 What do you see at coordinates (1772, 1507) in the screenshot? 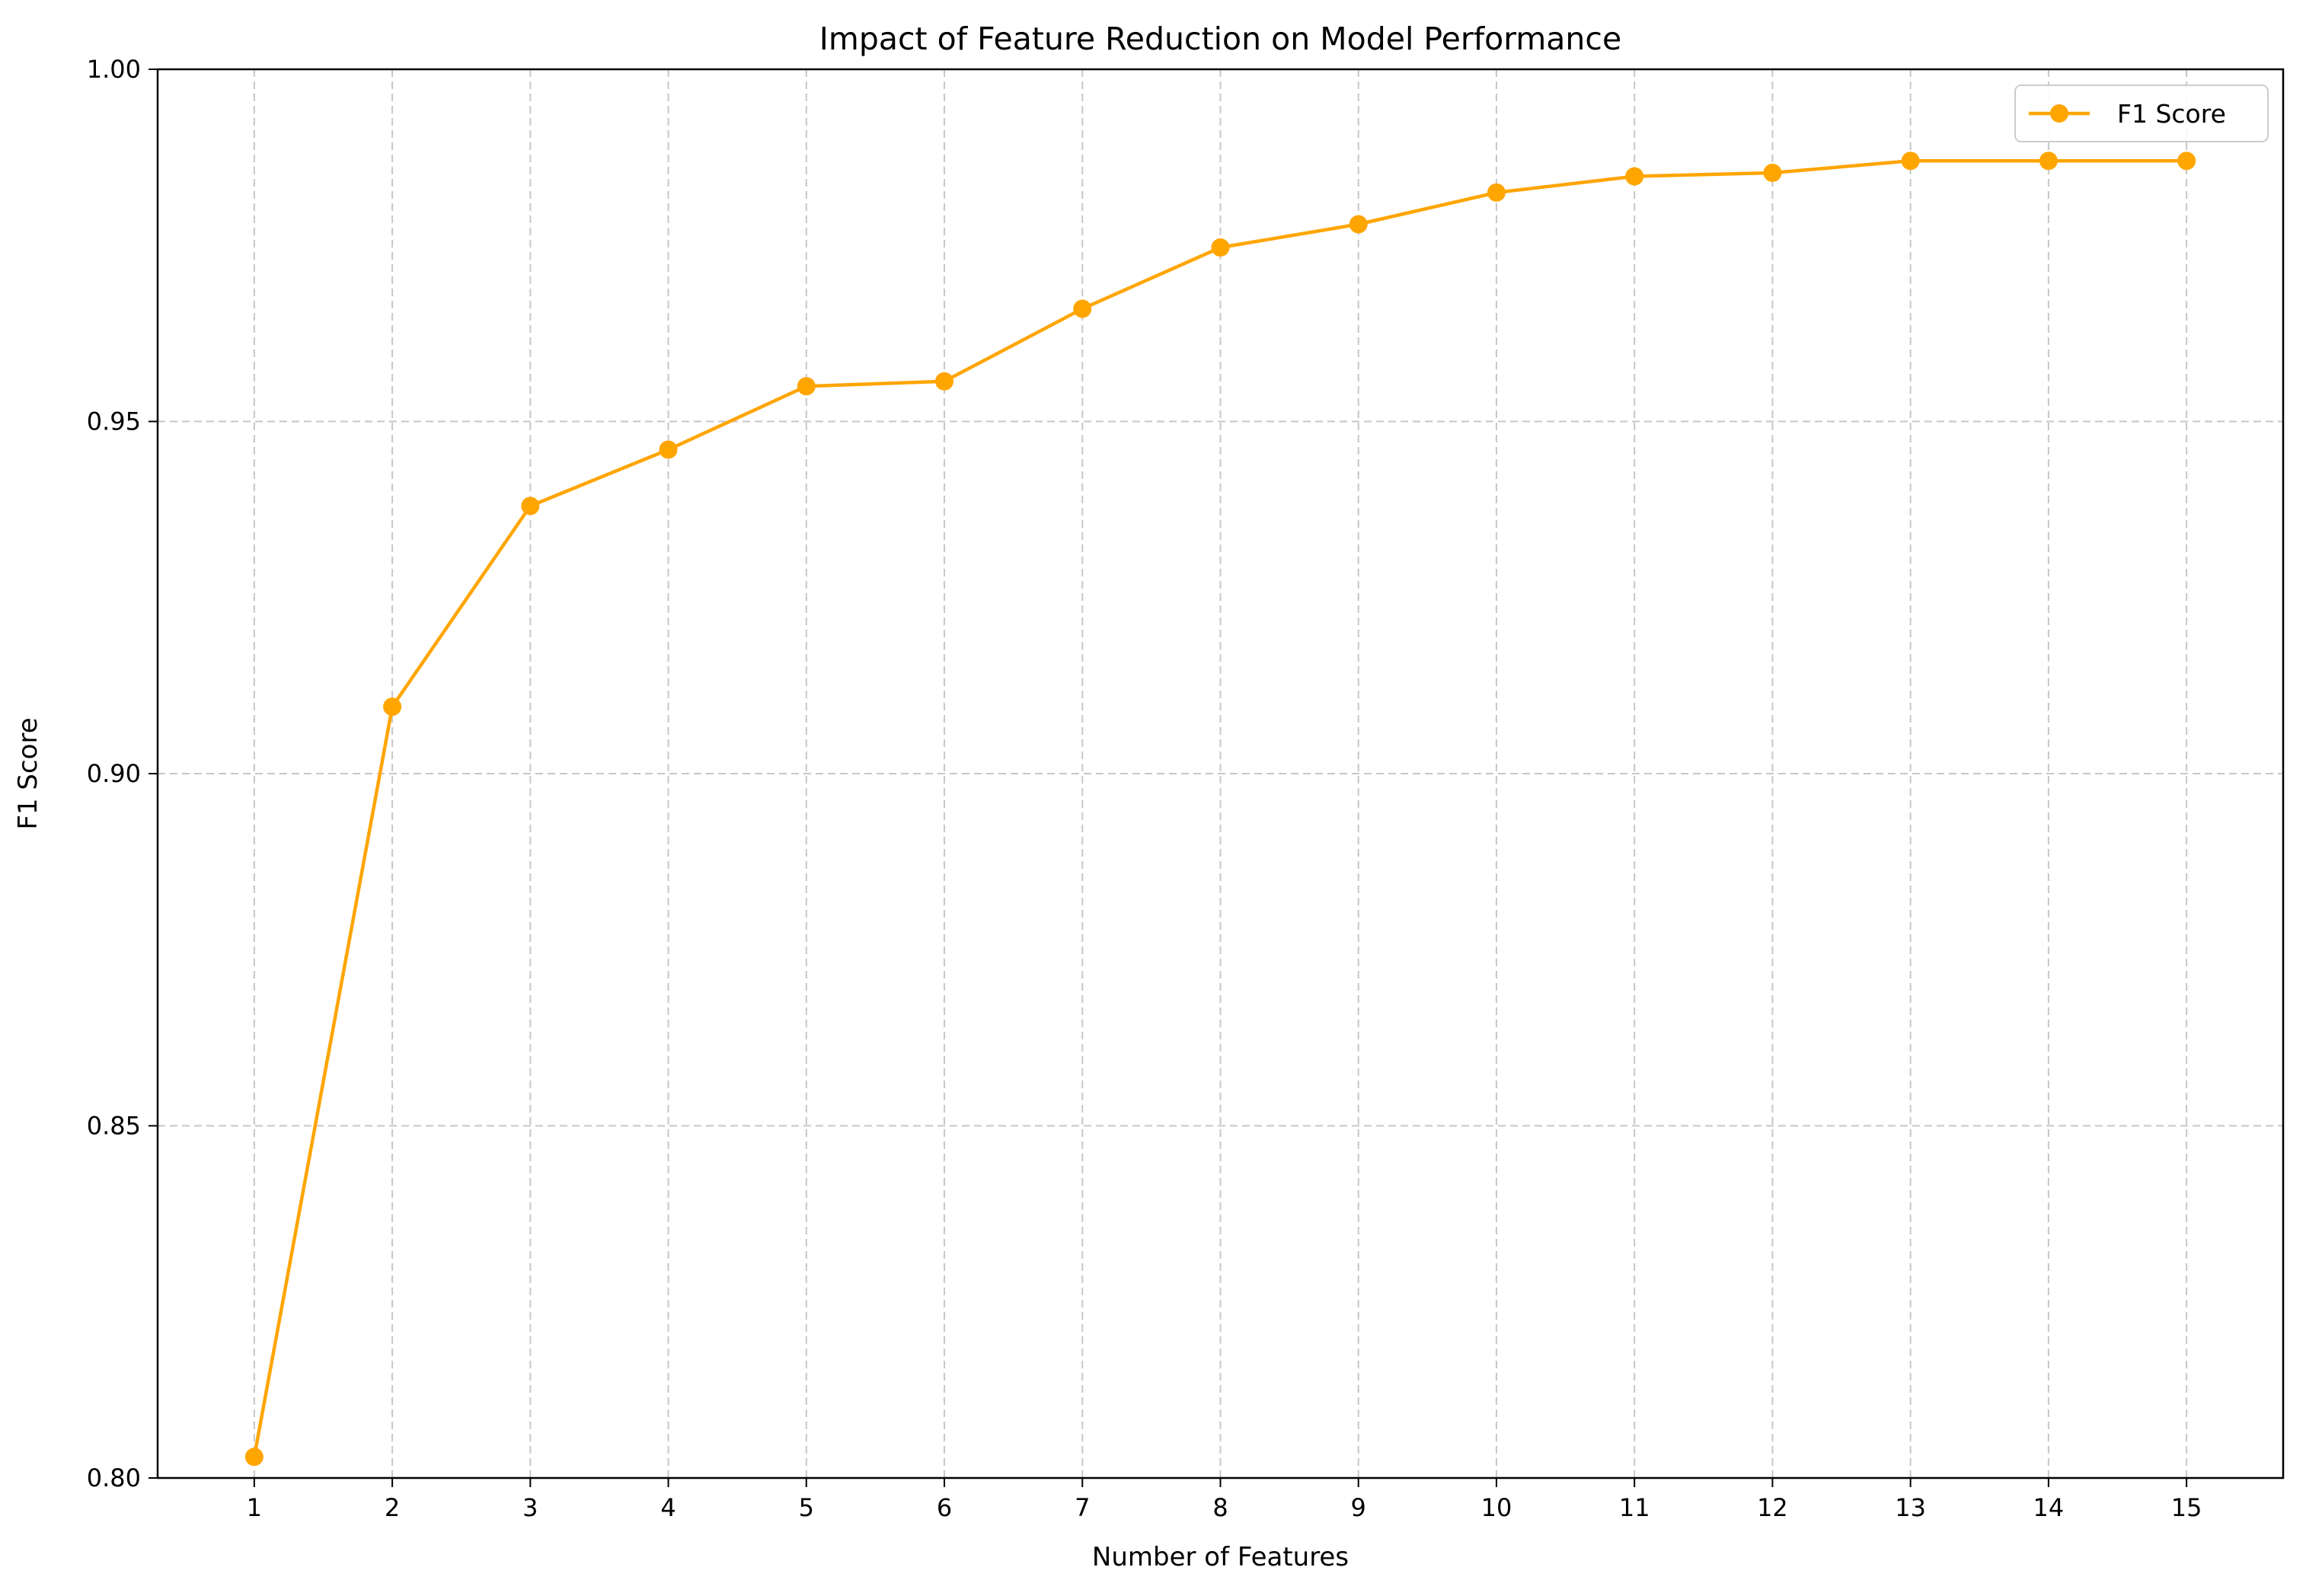
I see `x-tick-label: 12` at bounding box center [1772, 1507].